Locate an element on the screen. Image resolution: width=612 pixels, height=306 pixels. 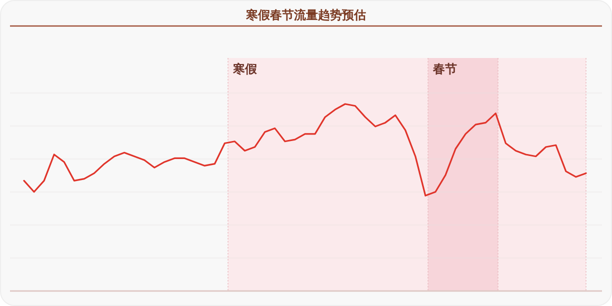
text: 寒假 is located at coordinates (245, 69).